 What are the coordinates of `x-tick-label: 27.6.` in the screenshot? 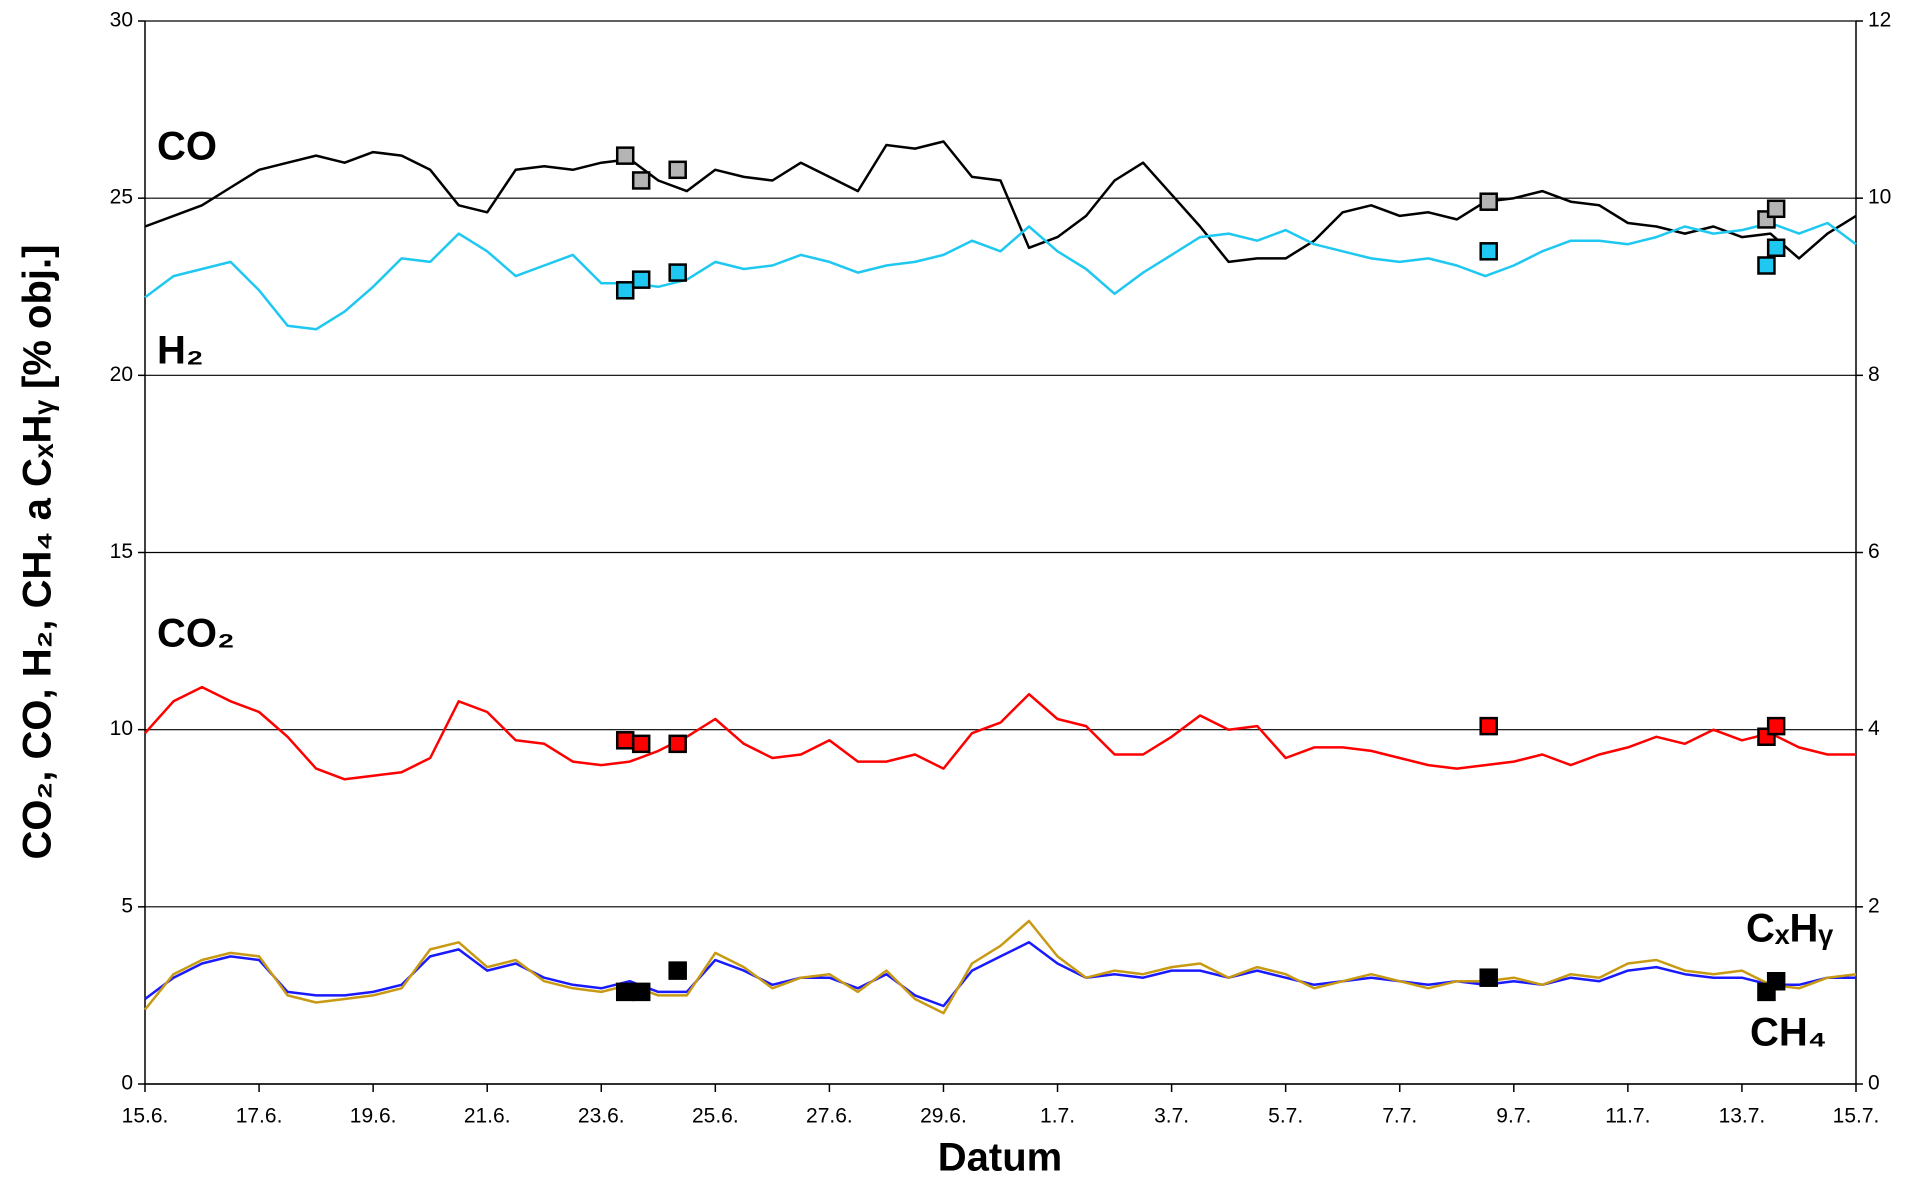 It's located at (829, 1116).